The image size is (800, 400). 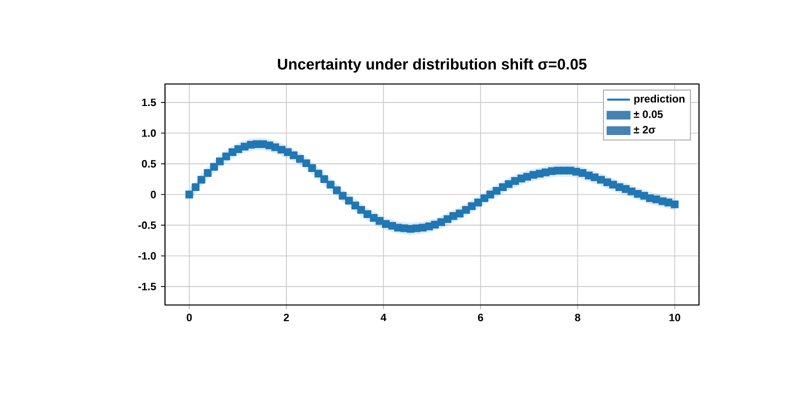 What do you see at coordinates (149, 164) in the screenshot?
I see `y-tick-label: 0.5` at bounding box center [149, 164].